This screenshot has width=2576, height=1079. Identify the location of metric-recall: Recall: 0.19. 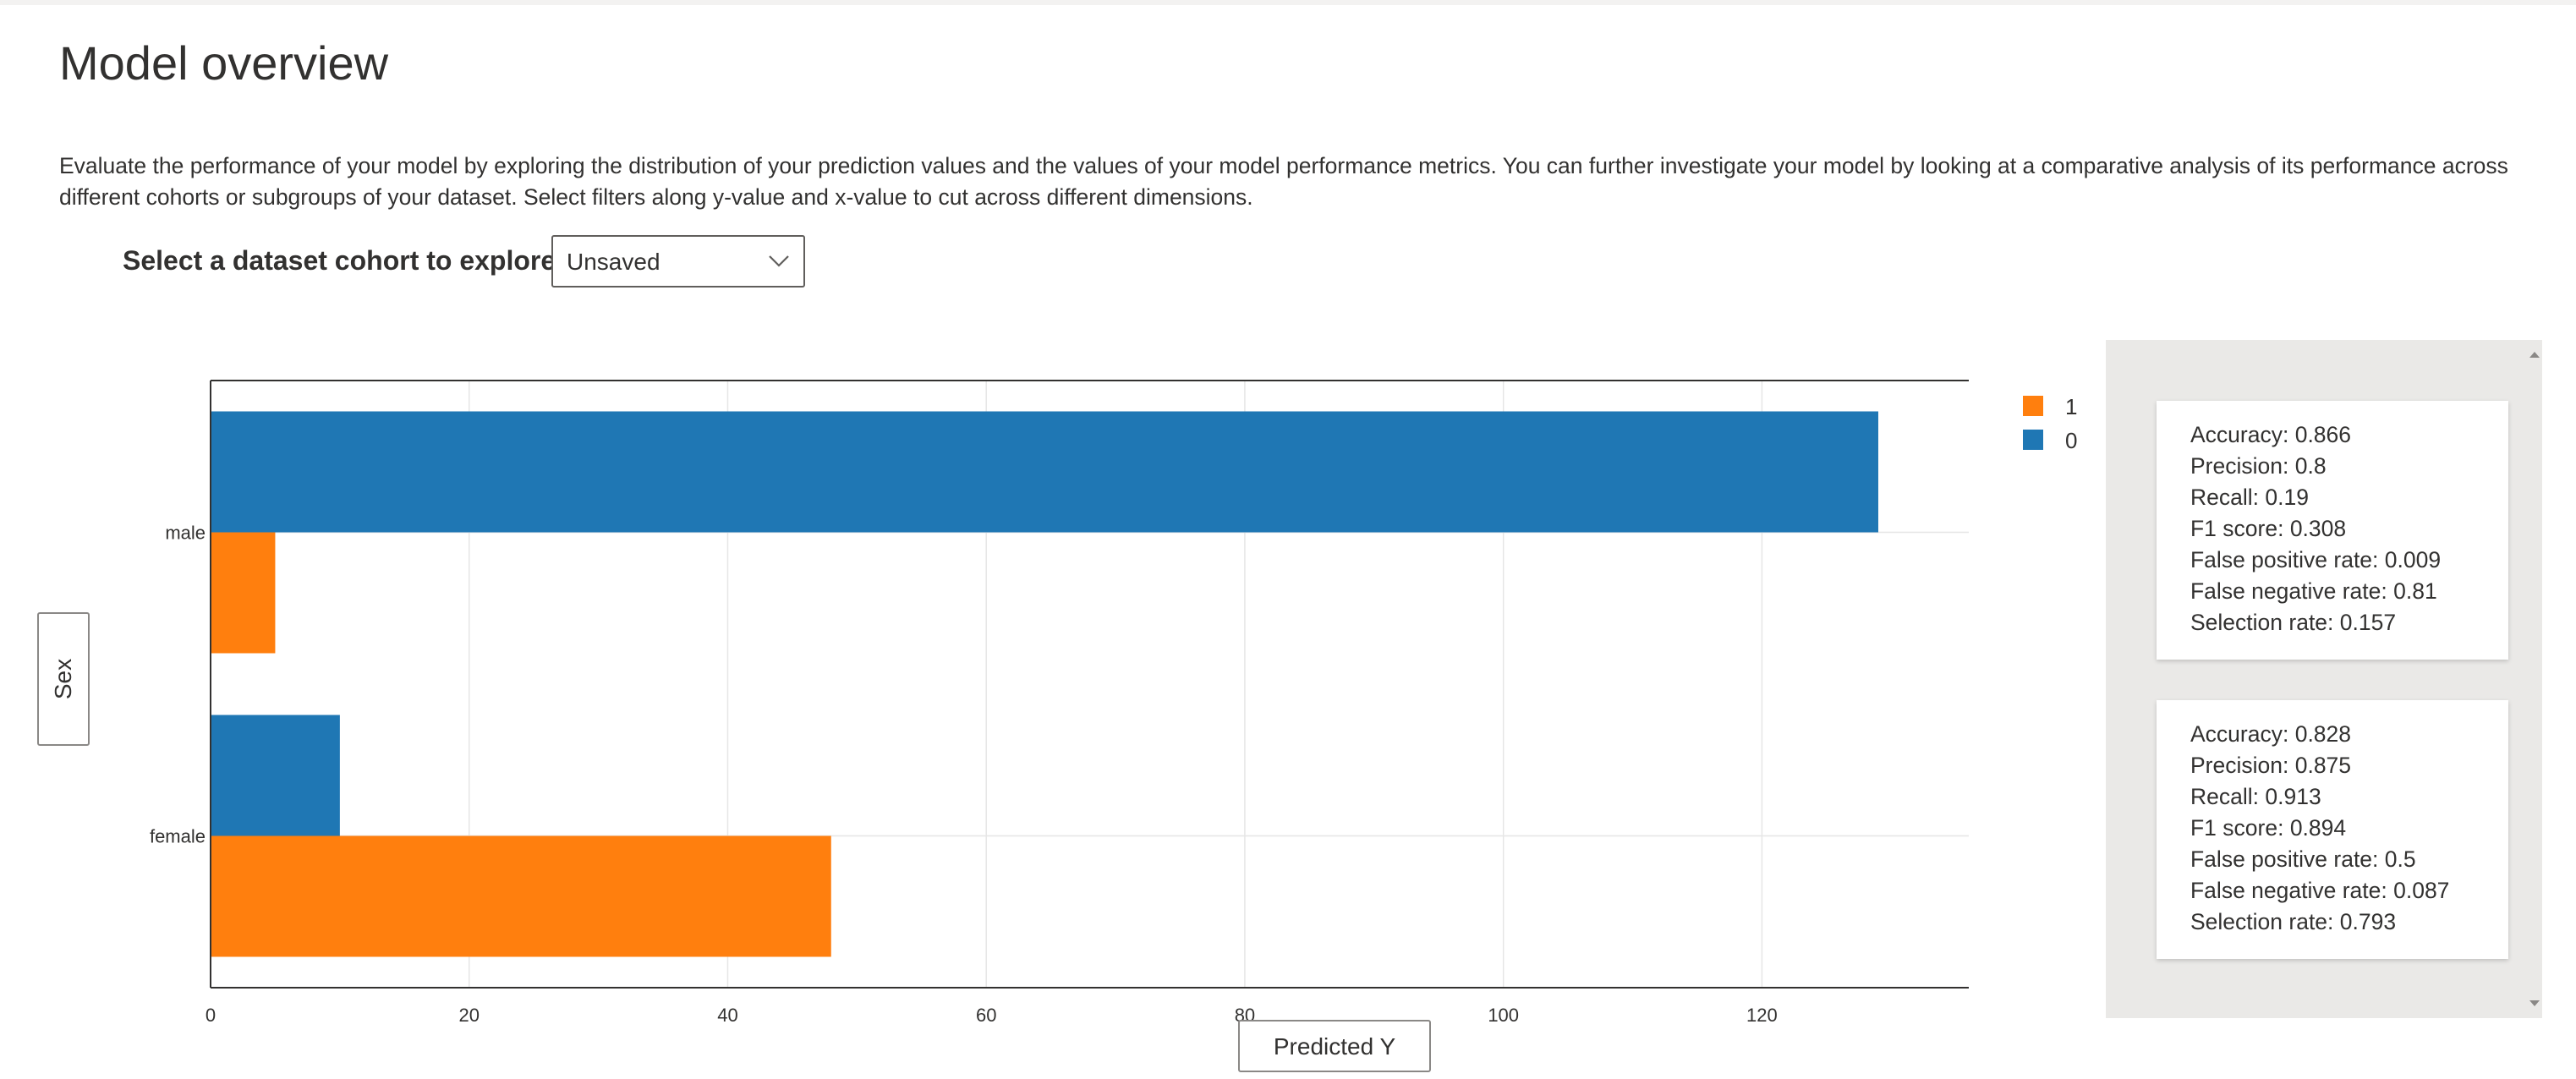
(2249, 497).